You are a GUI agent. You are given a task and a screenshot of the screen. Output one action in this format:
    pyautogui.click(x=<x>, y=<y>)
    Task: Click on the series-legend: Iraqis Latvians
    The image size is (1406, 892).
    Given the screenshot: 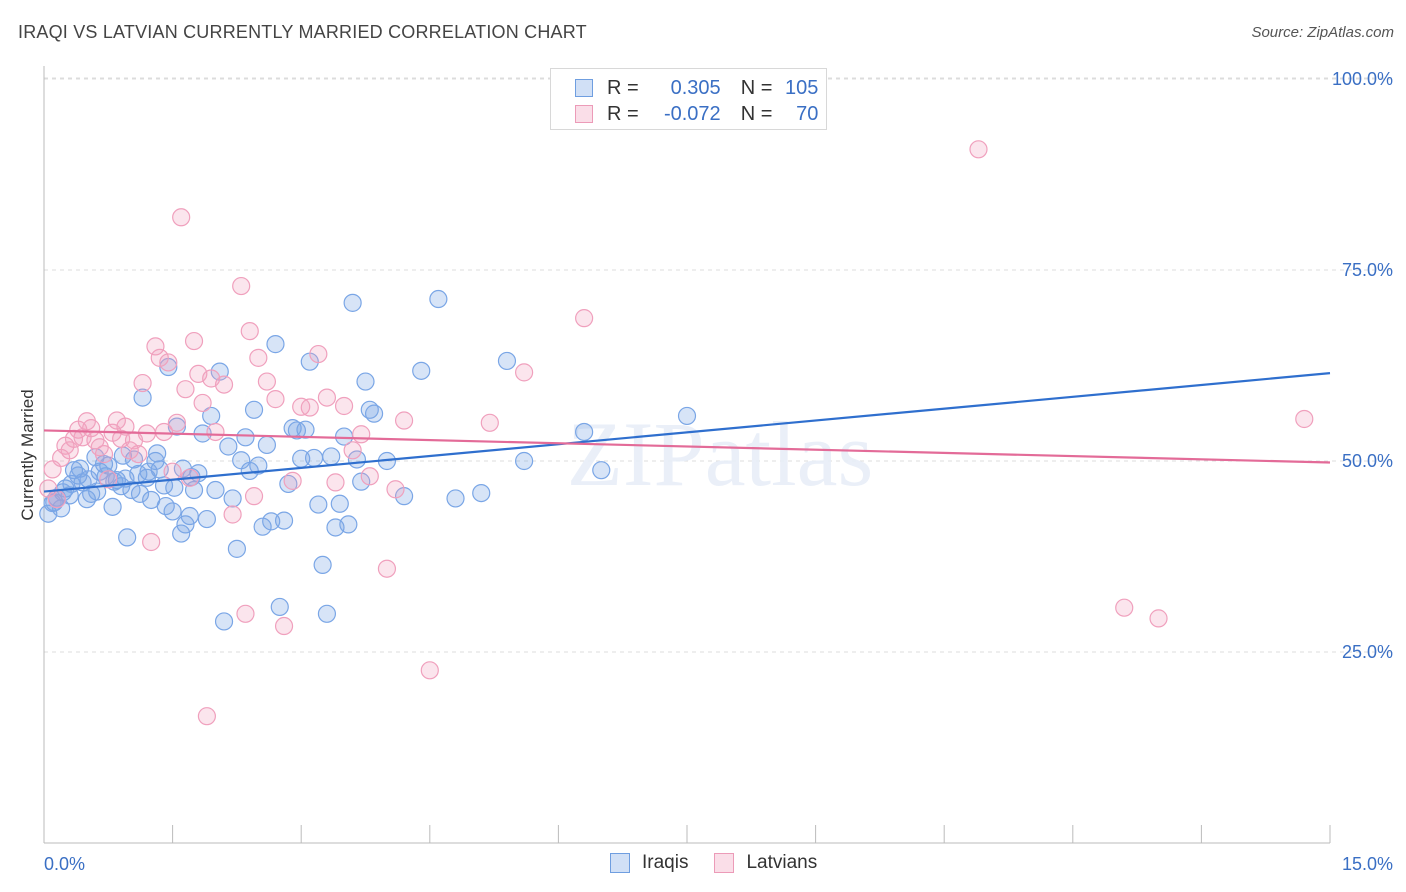 What is the action you would take?
    pyautogui.click(x=726, y=863)
    